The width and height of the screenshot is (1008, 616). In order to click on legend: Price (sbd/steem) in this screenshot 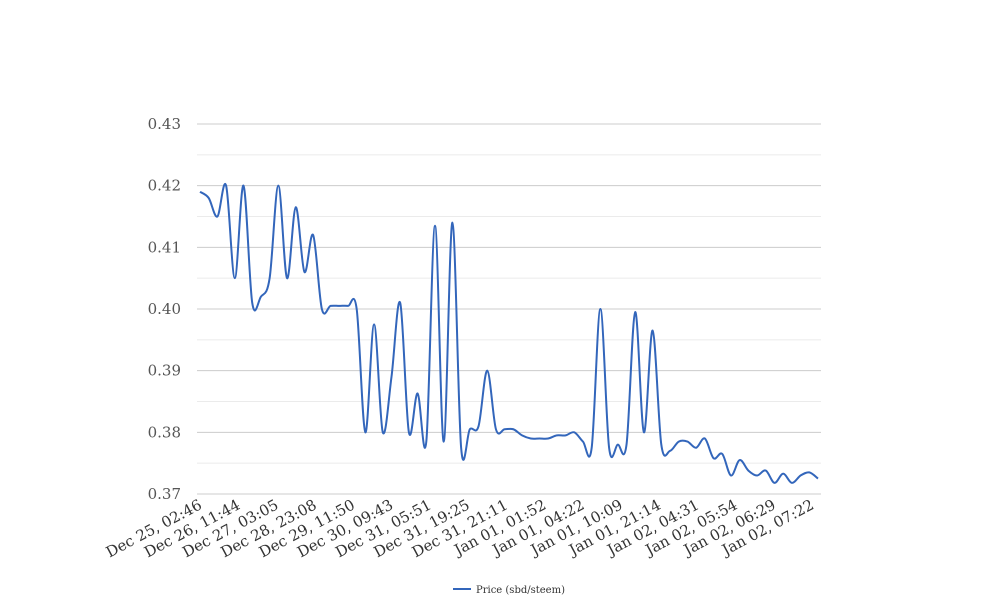, I will do `click(509, 590)`.